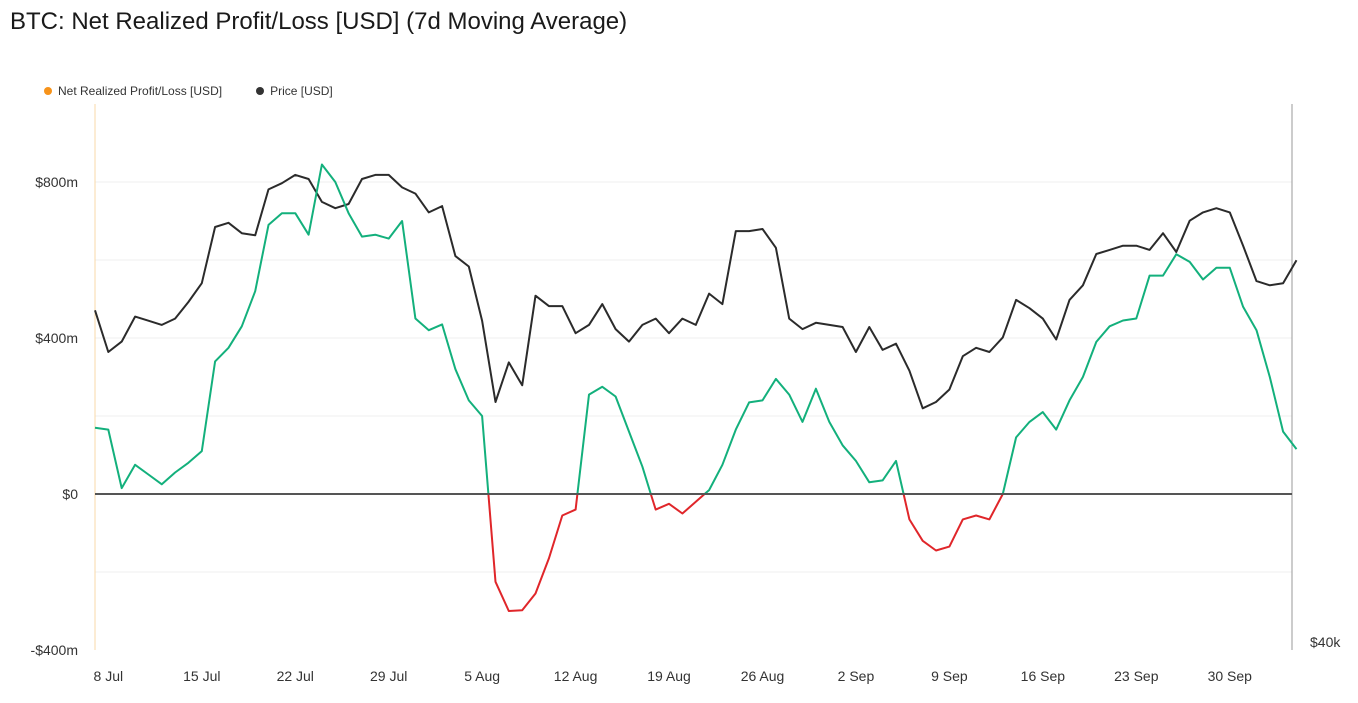 Image resolution: width=1358 pixels, height=703 pixels. What do you see at coordinates (48, 91) in the screenshot?
I see `legend-dot-net-realized` at bounding box center [48, 91].